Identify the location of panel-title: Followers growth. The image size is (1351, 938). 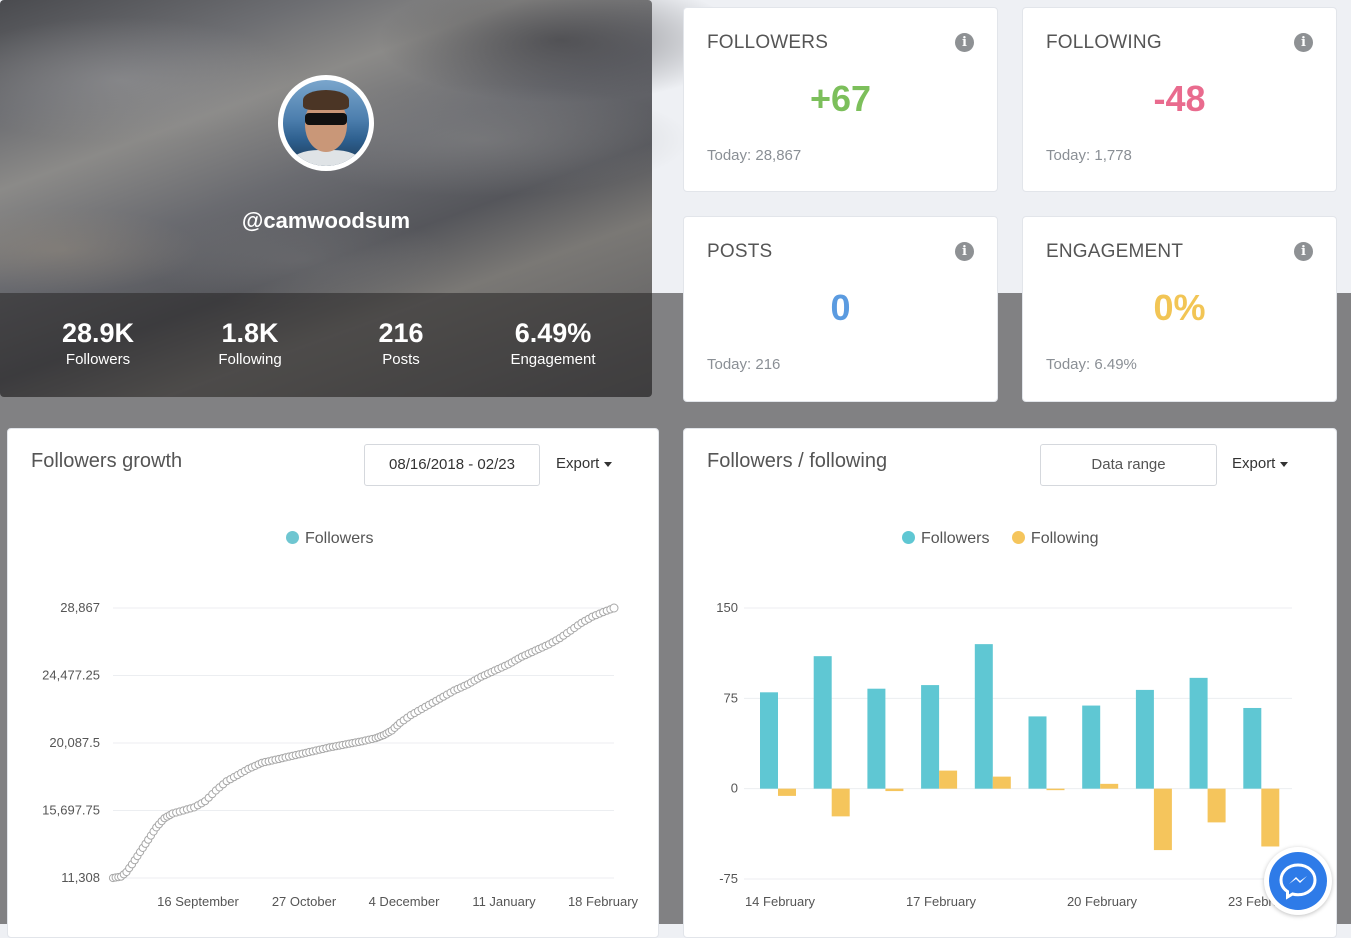
(107, 461).